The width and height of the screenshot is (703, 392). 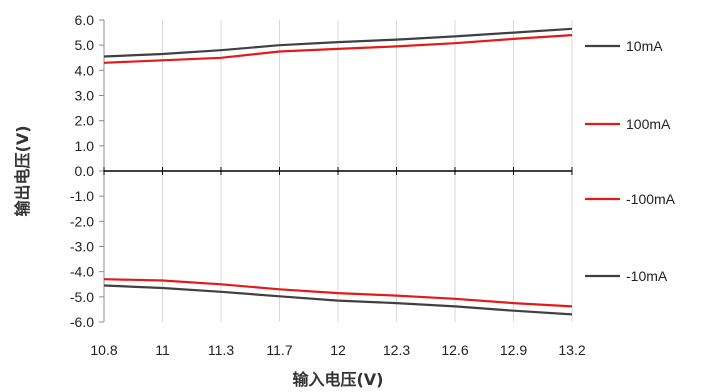 I want to click on legend: 10mA 100mA -100mA -10mA, so click(x=630, y=161).